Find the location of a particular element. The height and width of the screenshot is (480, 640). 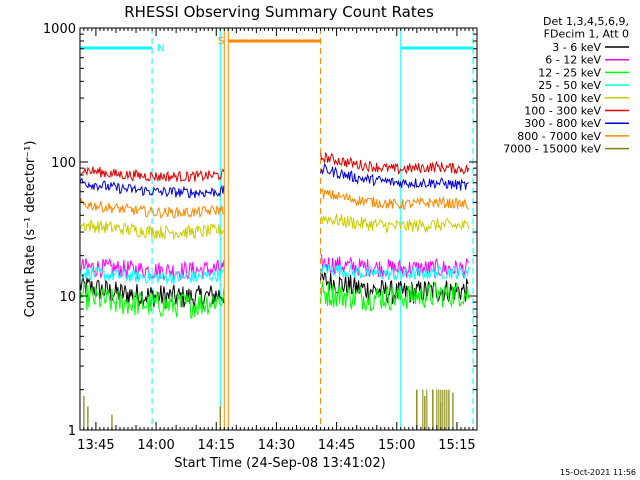

legend-entry-label: 12 - 25 keV is located at coordinates (569, 72).